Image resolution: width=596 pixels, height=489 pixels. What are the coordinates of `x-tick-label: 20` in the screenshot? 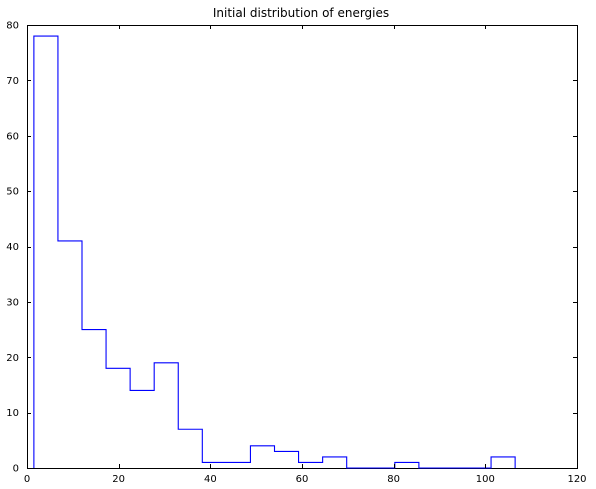 It's located at (118, 479).